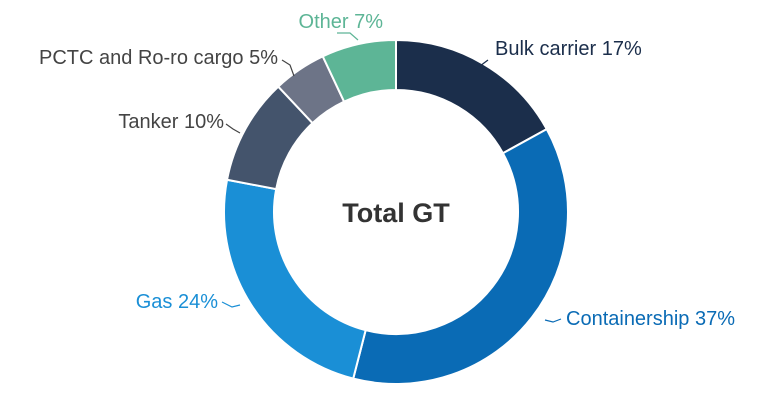 Image resolution: width=780 pixels, height=404 pixels. I want to click on slice-label-value: 7%, so click(368, 22).